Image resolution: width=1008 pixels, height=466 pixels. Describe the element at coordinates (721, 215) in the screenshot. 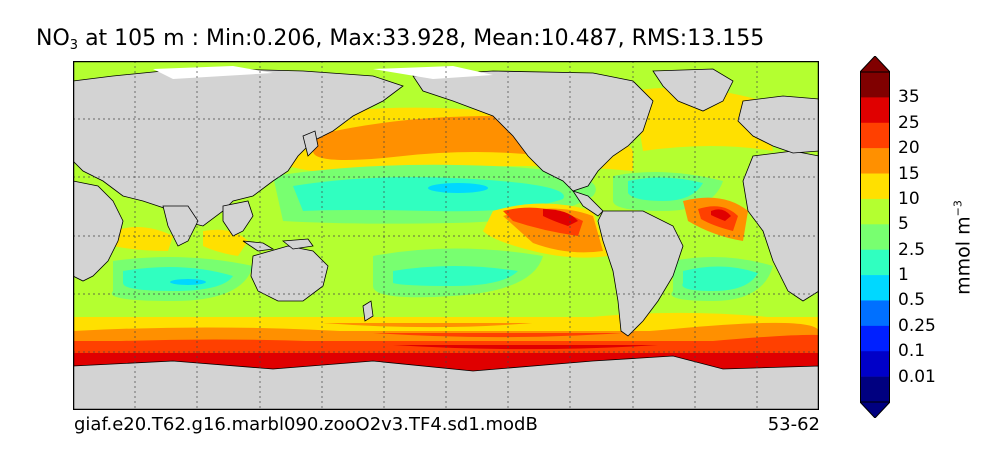

I see `benguela-darkred` at that location.